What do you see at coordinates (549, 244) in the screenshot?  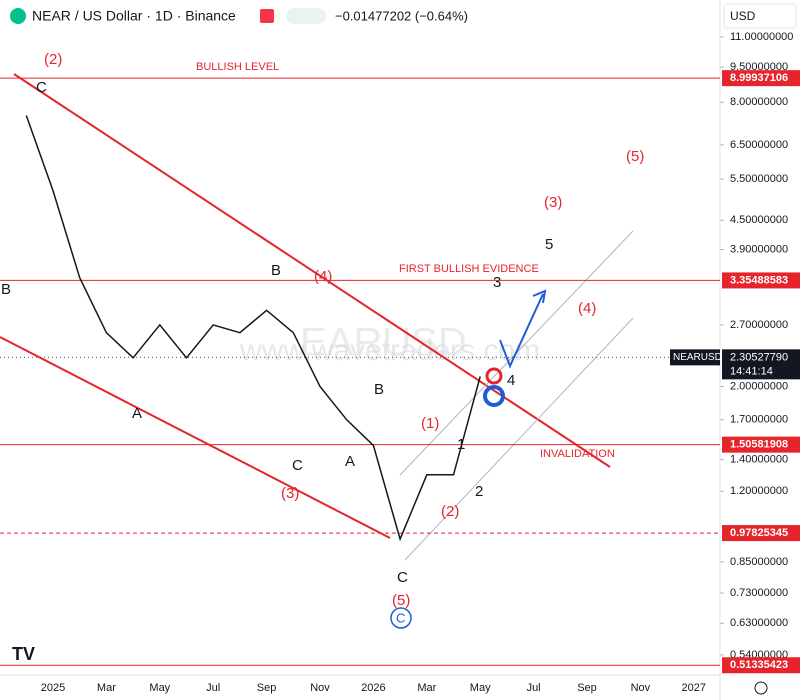 I see `wave-label: 5` at bounding box center [549, 244].